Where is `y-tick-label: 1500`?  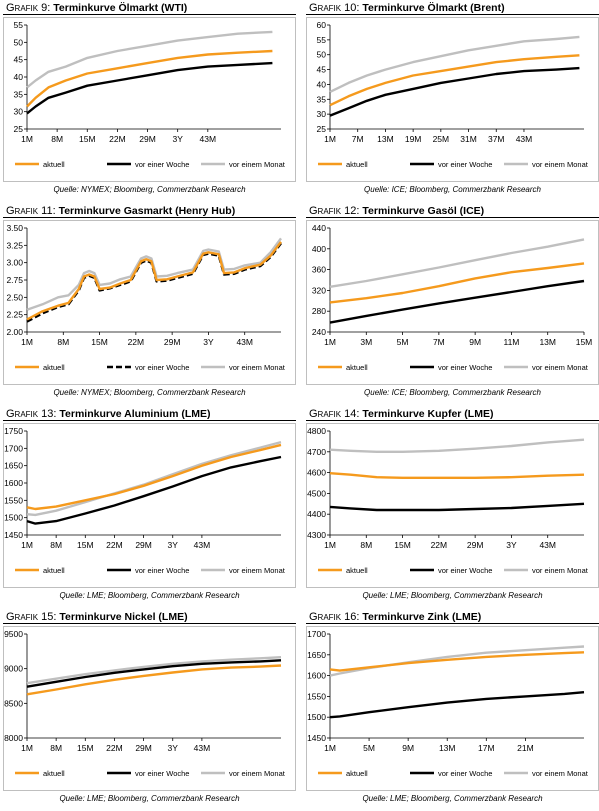 y-tick-label: 1500 is located at coordinates (316, 717).